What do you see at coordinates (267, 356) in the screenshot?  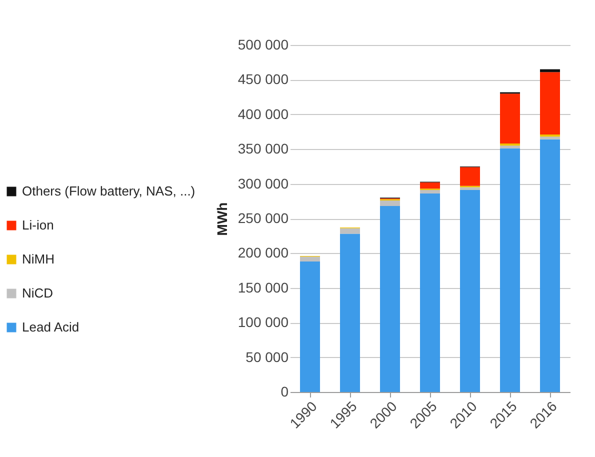 I see `y-tick-label: 50 000` at bounding box center [267, 356].